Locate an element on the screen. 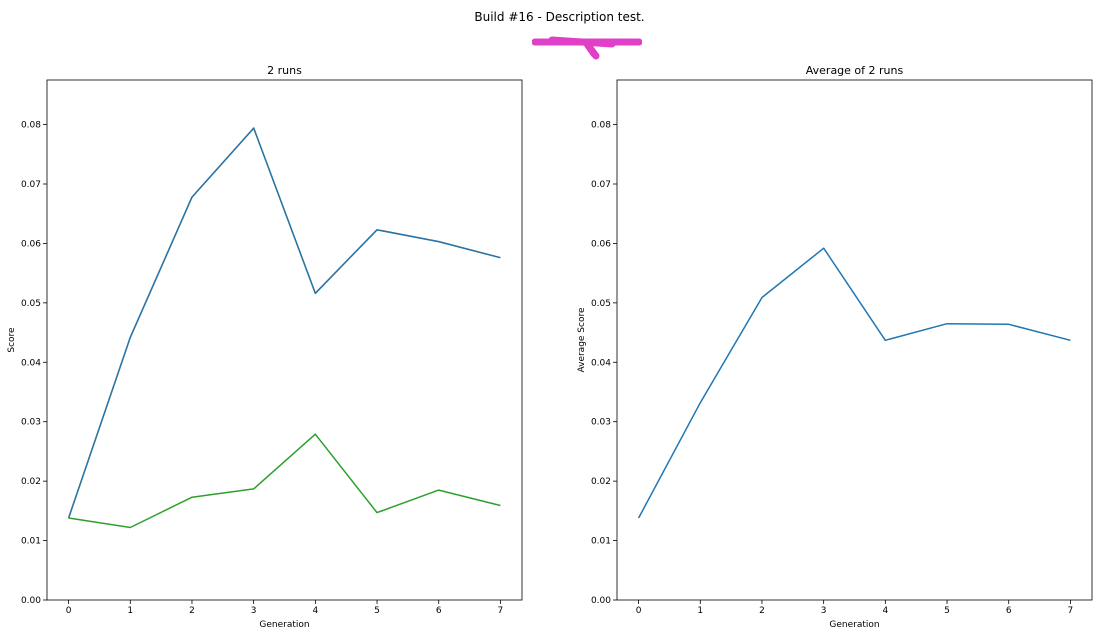 The width and height of the screenshot is (1119, 642). chart-title: Average of 2 runs is located at coordinates (855, 70).